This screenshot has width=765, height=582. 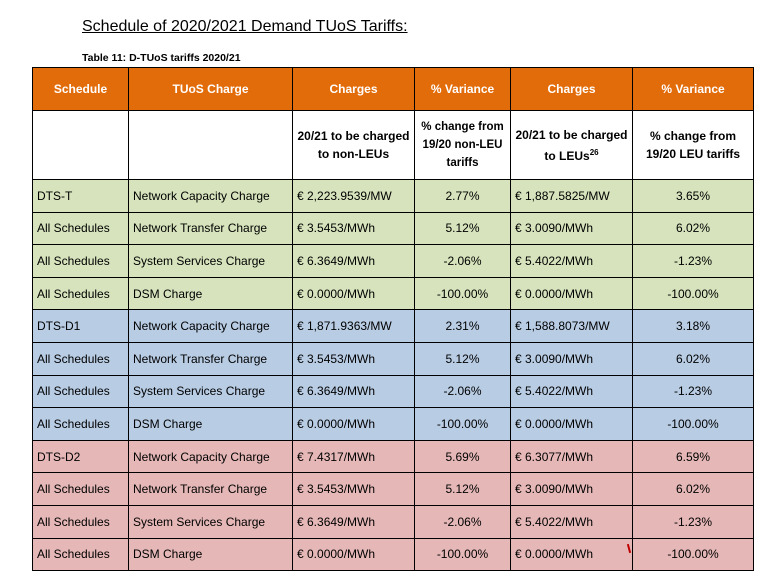 I want to click on cell-schedule: DTS-D2, so click(x=80, y=456).